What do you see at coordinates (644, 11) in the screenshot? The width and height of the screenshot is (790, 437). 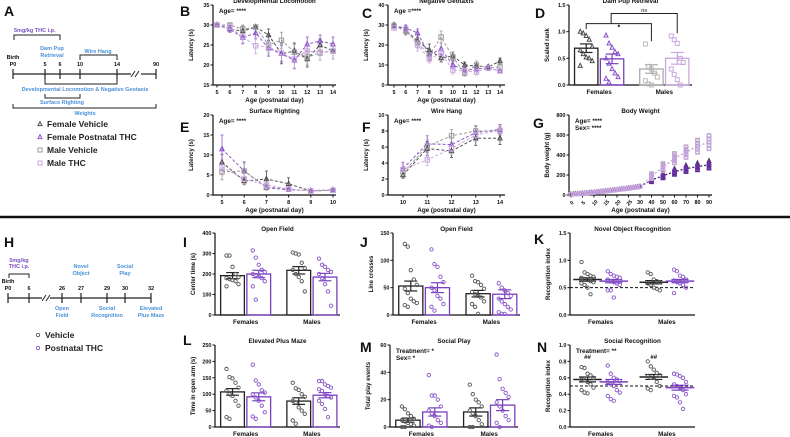 I see `significance-label: ns` at bounding box center [644, 11].